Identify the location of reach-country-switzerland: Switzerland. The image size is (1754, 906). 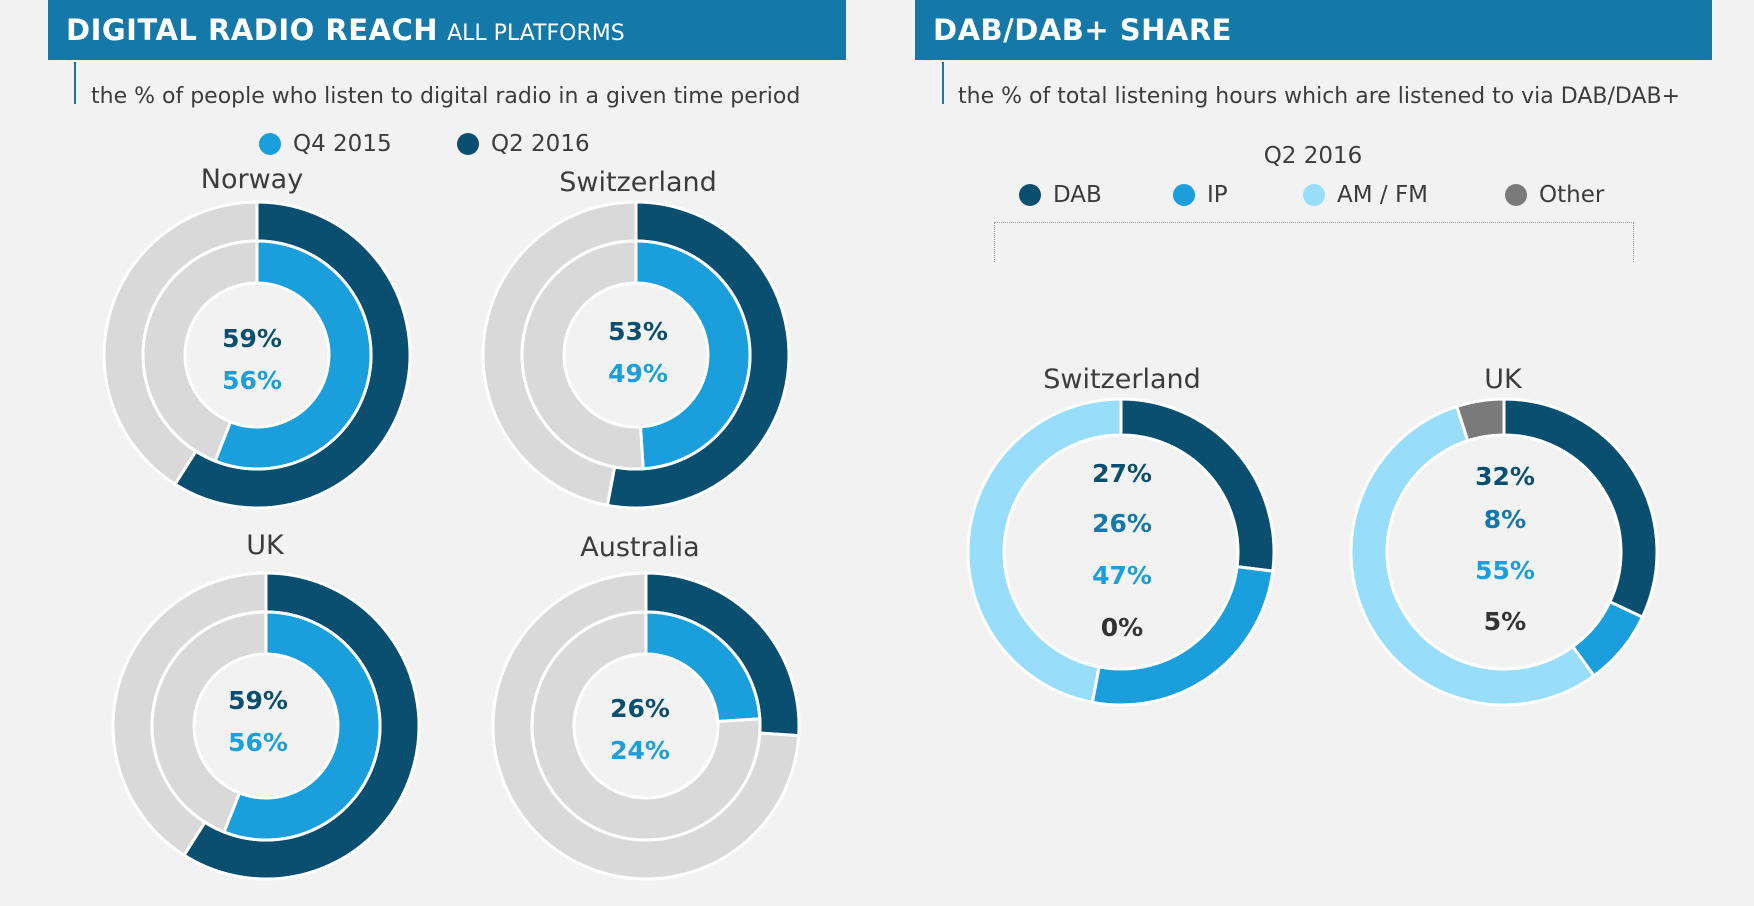
(638, 182).